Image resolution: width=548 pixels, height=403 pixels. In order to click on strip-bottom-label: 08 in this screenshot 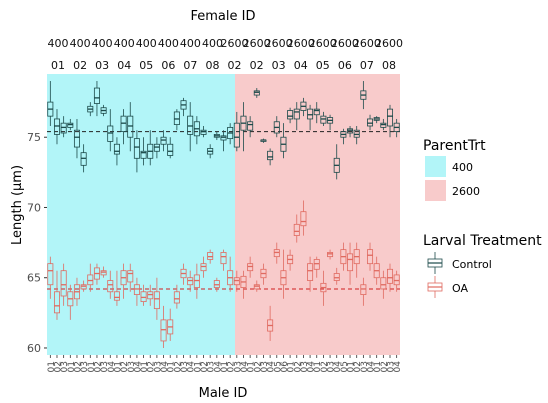, I will do `click(389, 65)`.